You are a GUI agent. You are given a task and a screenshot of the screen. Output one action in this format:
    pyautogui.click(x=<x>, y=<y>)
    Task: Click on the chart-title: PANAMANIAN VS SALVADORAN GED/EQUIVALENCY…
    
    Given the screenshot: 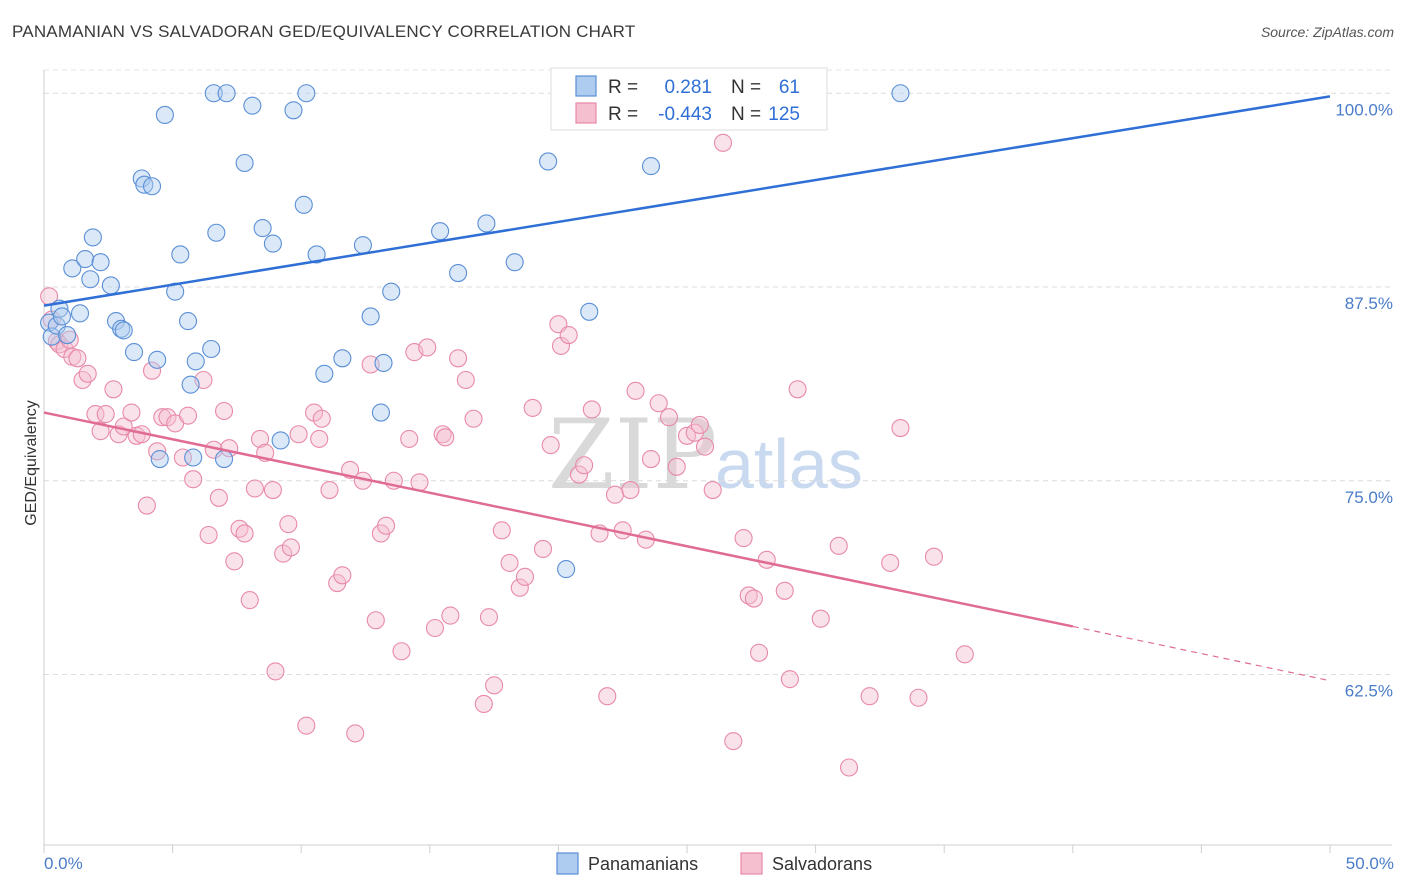 What is the action you would take?
    pyautogui.click(x=324, y=31)
    